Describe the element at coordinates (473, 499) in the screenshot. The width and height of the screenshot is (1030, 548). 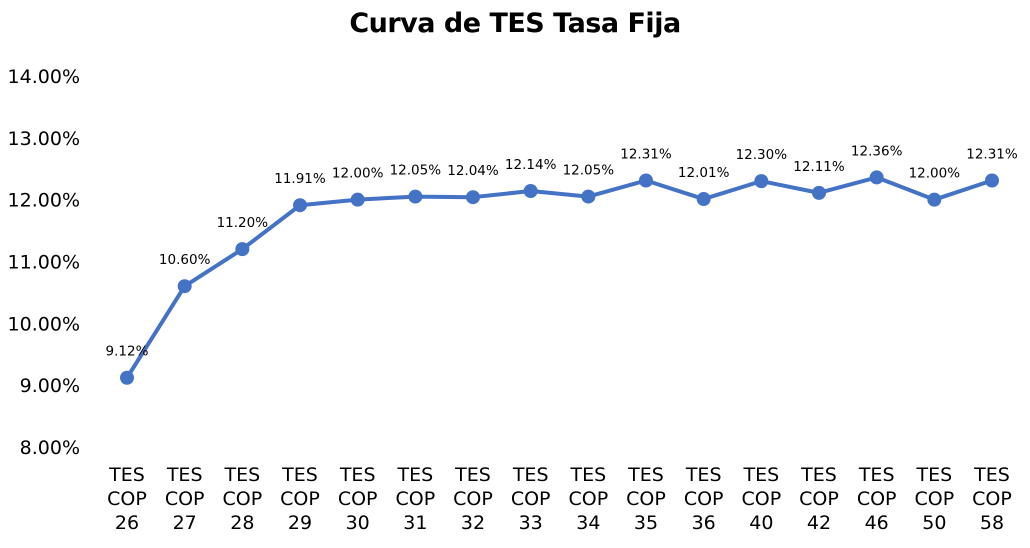
I see `x-tick-label: TES COP 32` at that location.